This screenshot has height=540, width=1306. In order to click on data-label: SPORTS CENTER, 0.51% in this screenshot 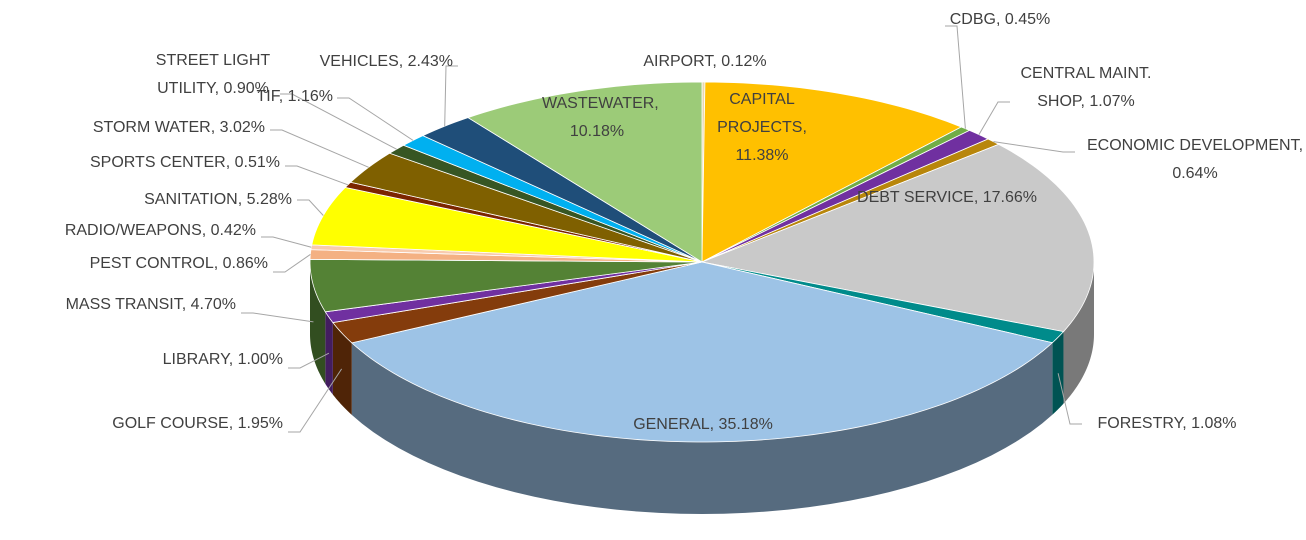, I will do `click(185, 162)`.